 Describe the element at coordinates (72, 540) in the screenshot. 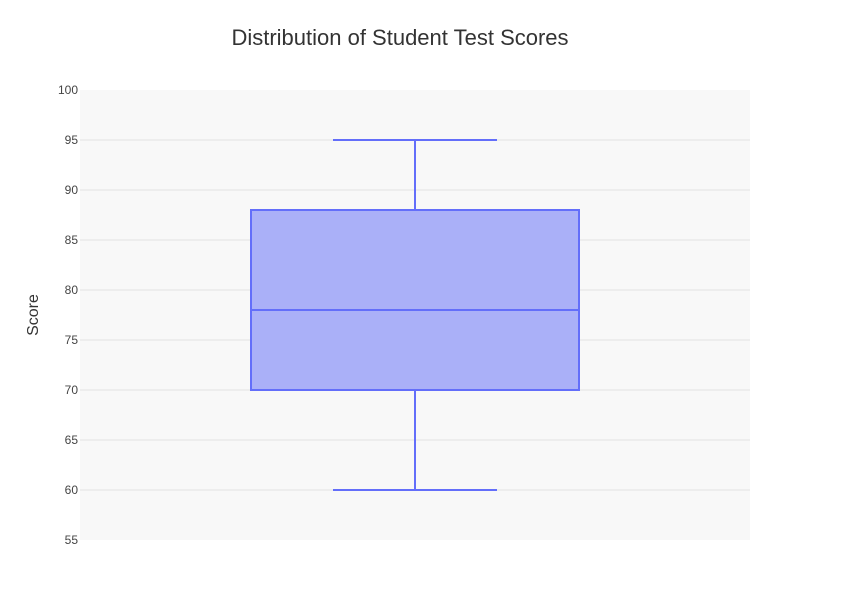

I see `y-tick-label: 55` at that location.